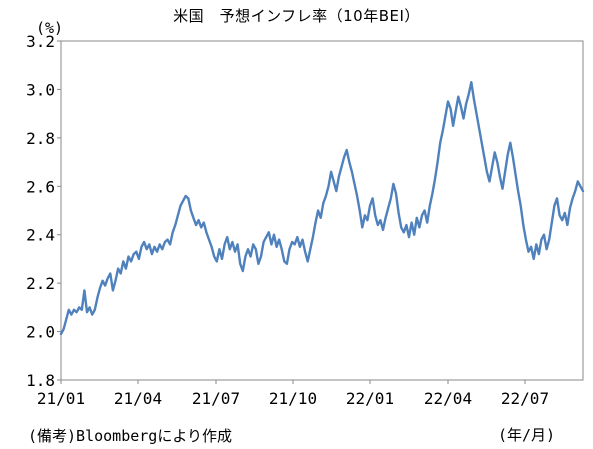  Describe the element at coordinates (293, 398) in the screenshot. I see `x-tick-label: 21/10` at that location.